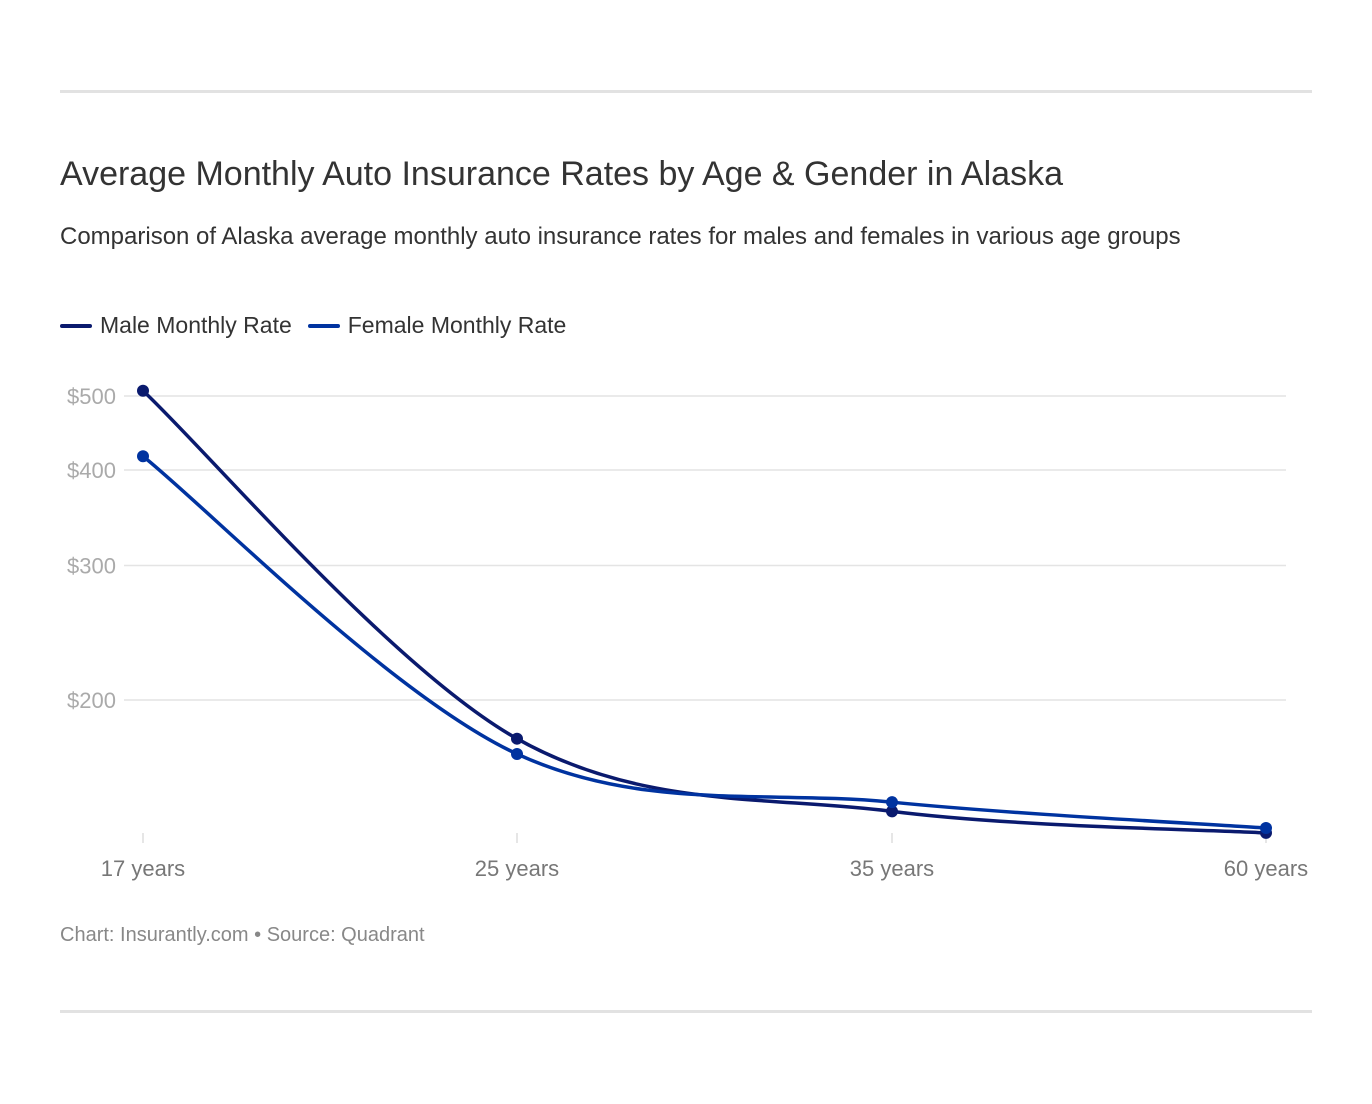  What do you see at coordinates (242, 935) in the screenshot?
I see `chart-footer: Chart: Insurantly.com • Source: Quadrant` at bounding box center [242, 935].